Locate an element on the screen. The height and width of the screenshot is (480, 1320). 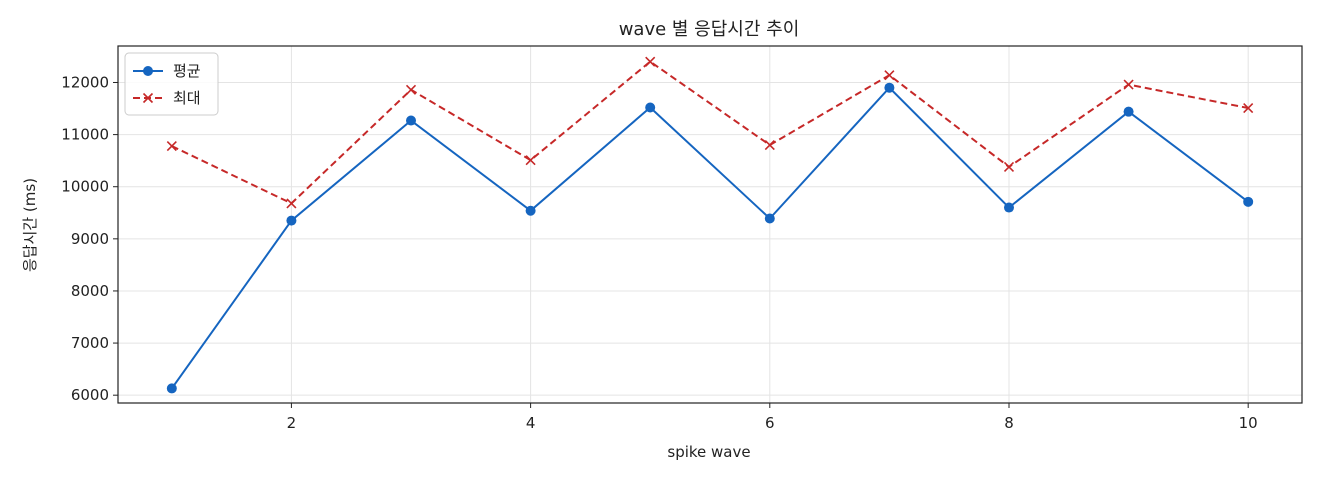
y-tick-label: 9000 is located at coordinates (90, 239).